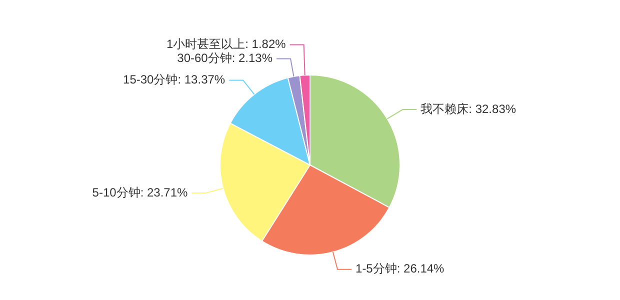 The width and height of the screenshot is (620, 300). Describe the element at coordinates (226, 44) in the screenshot. I see `slice-label: 1小时甚至以上: 1.82%` at that location.